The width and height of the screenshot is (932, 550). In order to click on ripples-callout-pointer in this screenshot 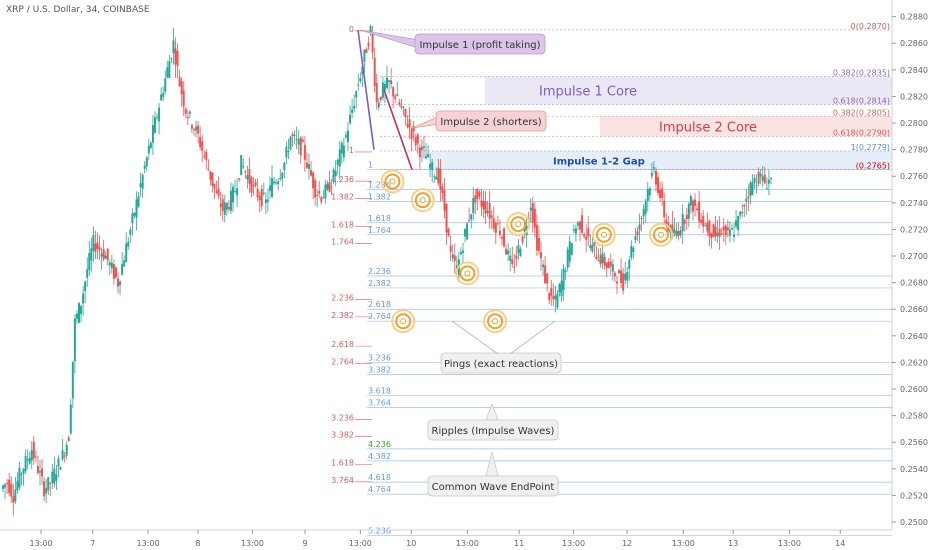, I will do `click(492, 411)`.